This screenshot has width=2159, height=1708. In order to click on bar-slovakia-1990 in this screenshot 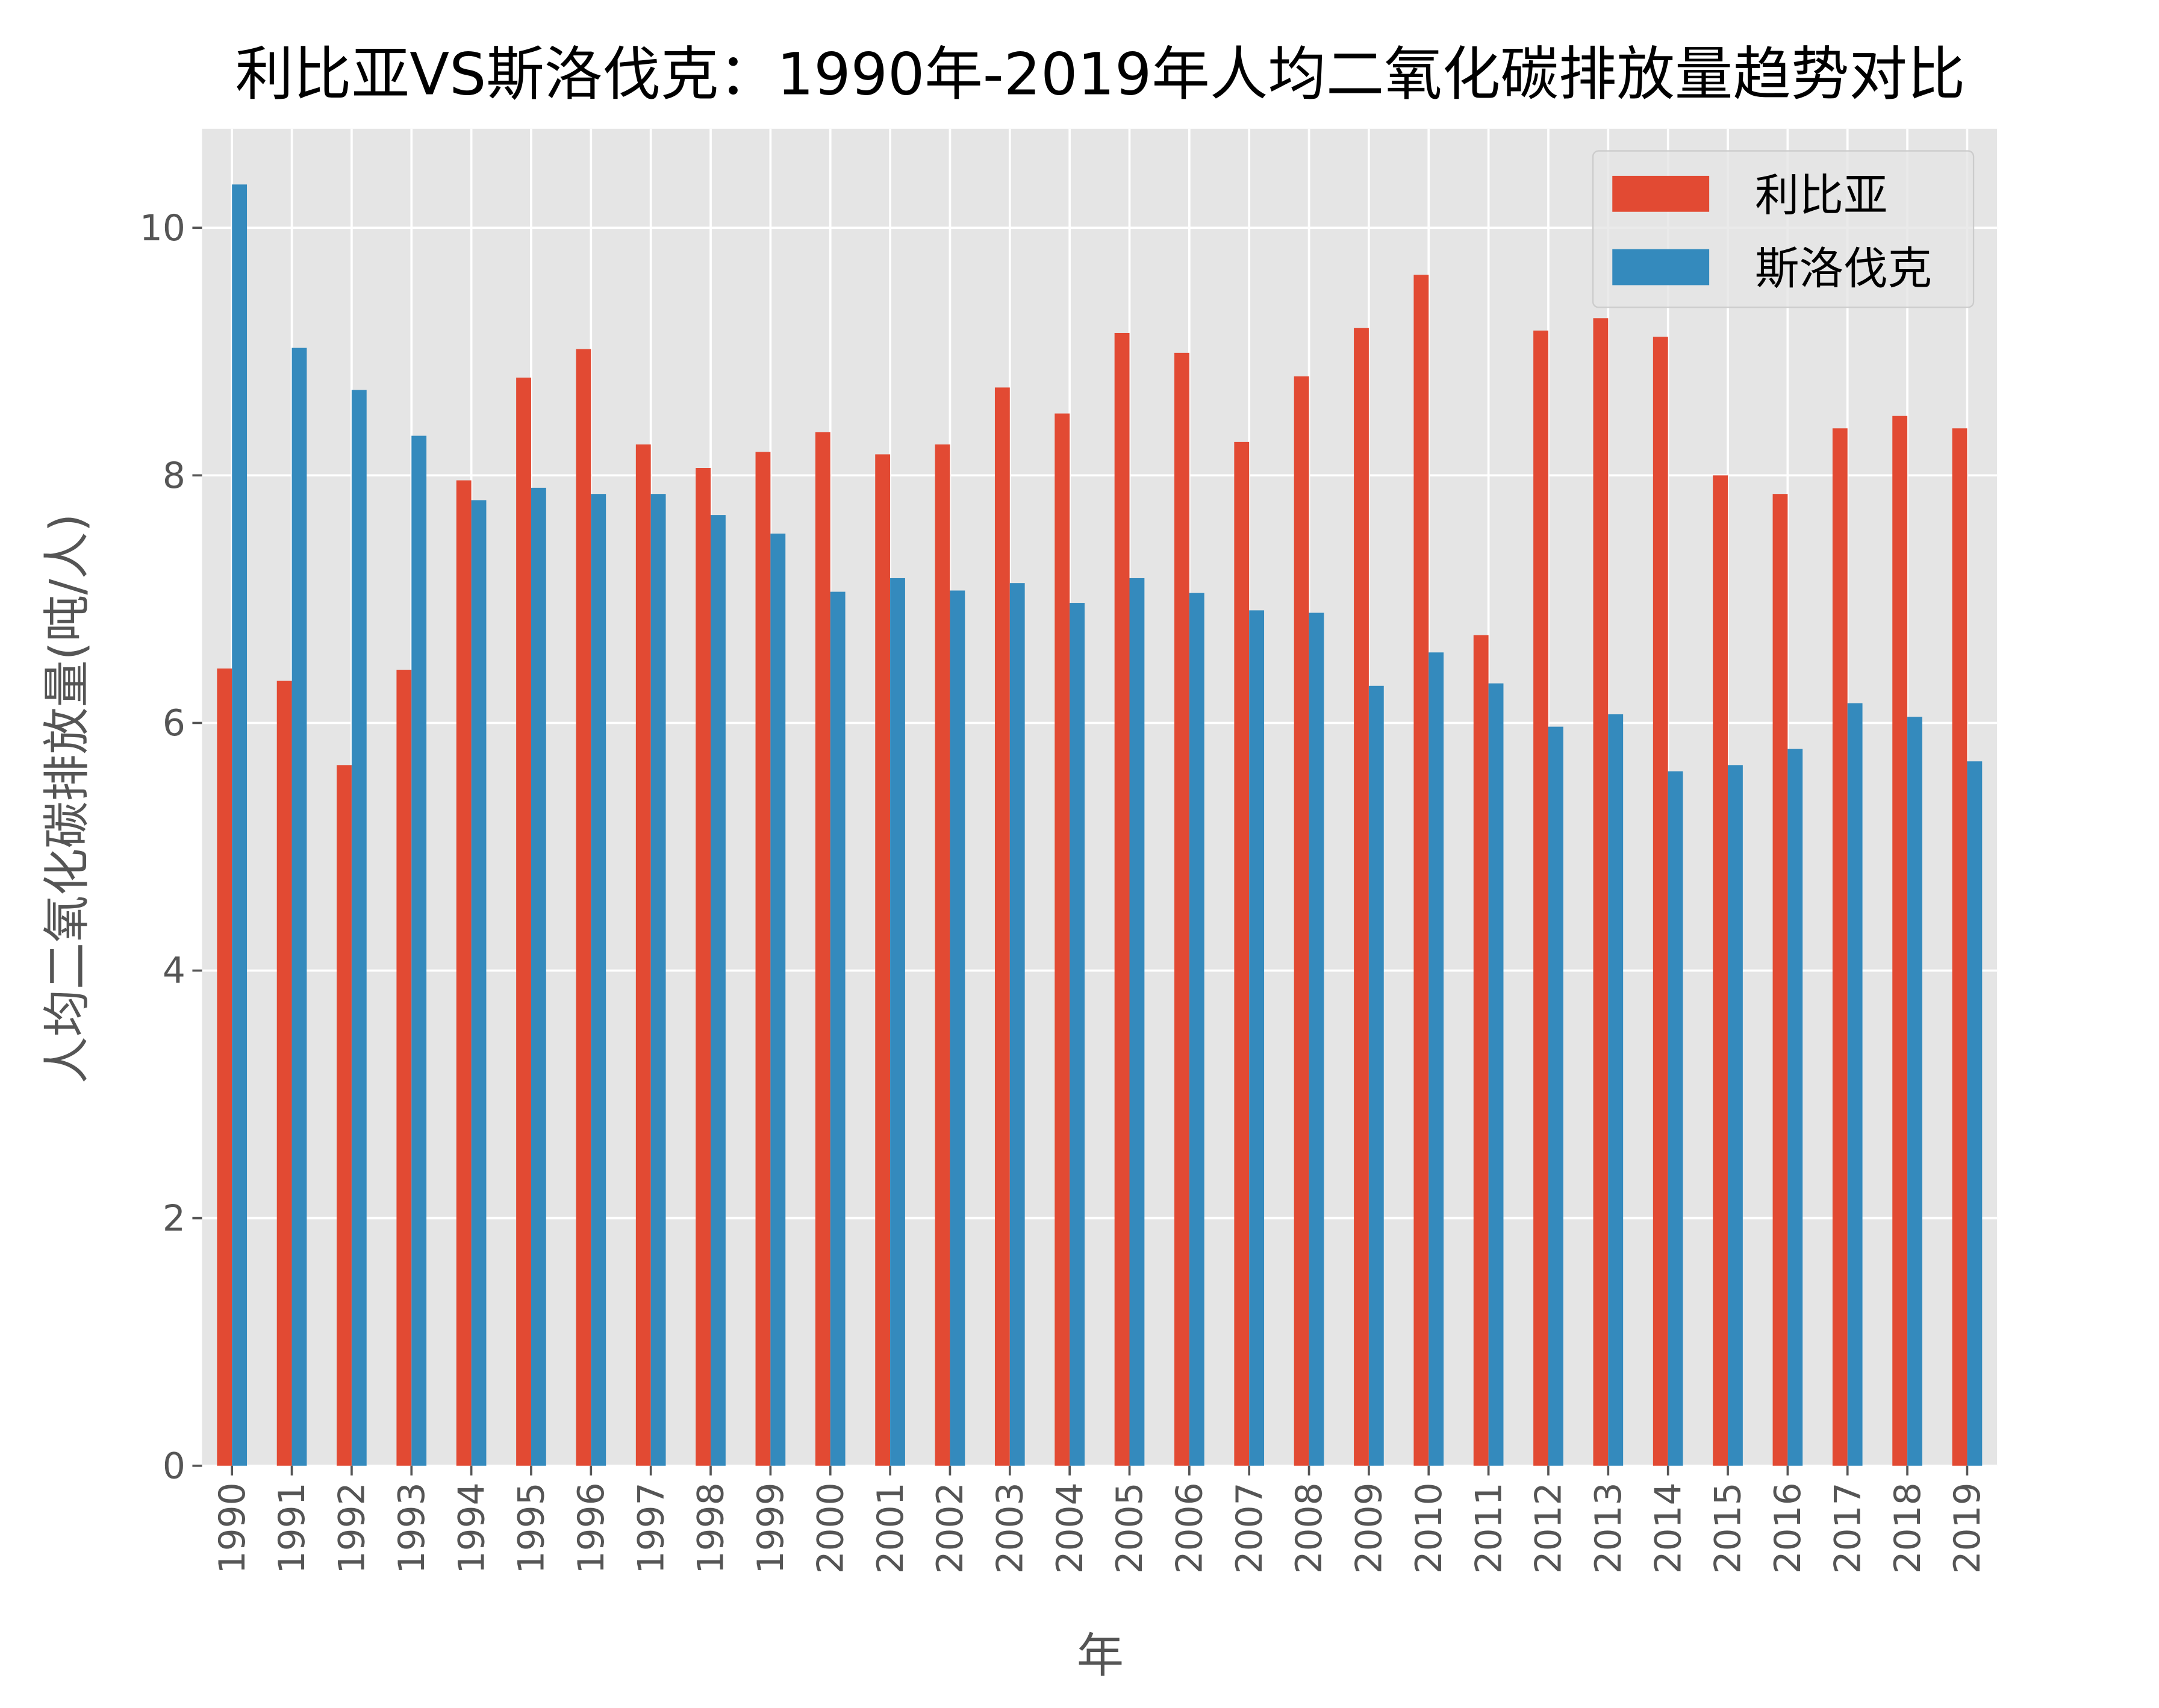, I will do `click(240, 825)`.